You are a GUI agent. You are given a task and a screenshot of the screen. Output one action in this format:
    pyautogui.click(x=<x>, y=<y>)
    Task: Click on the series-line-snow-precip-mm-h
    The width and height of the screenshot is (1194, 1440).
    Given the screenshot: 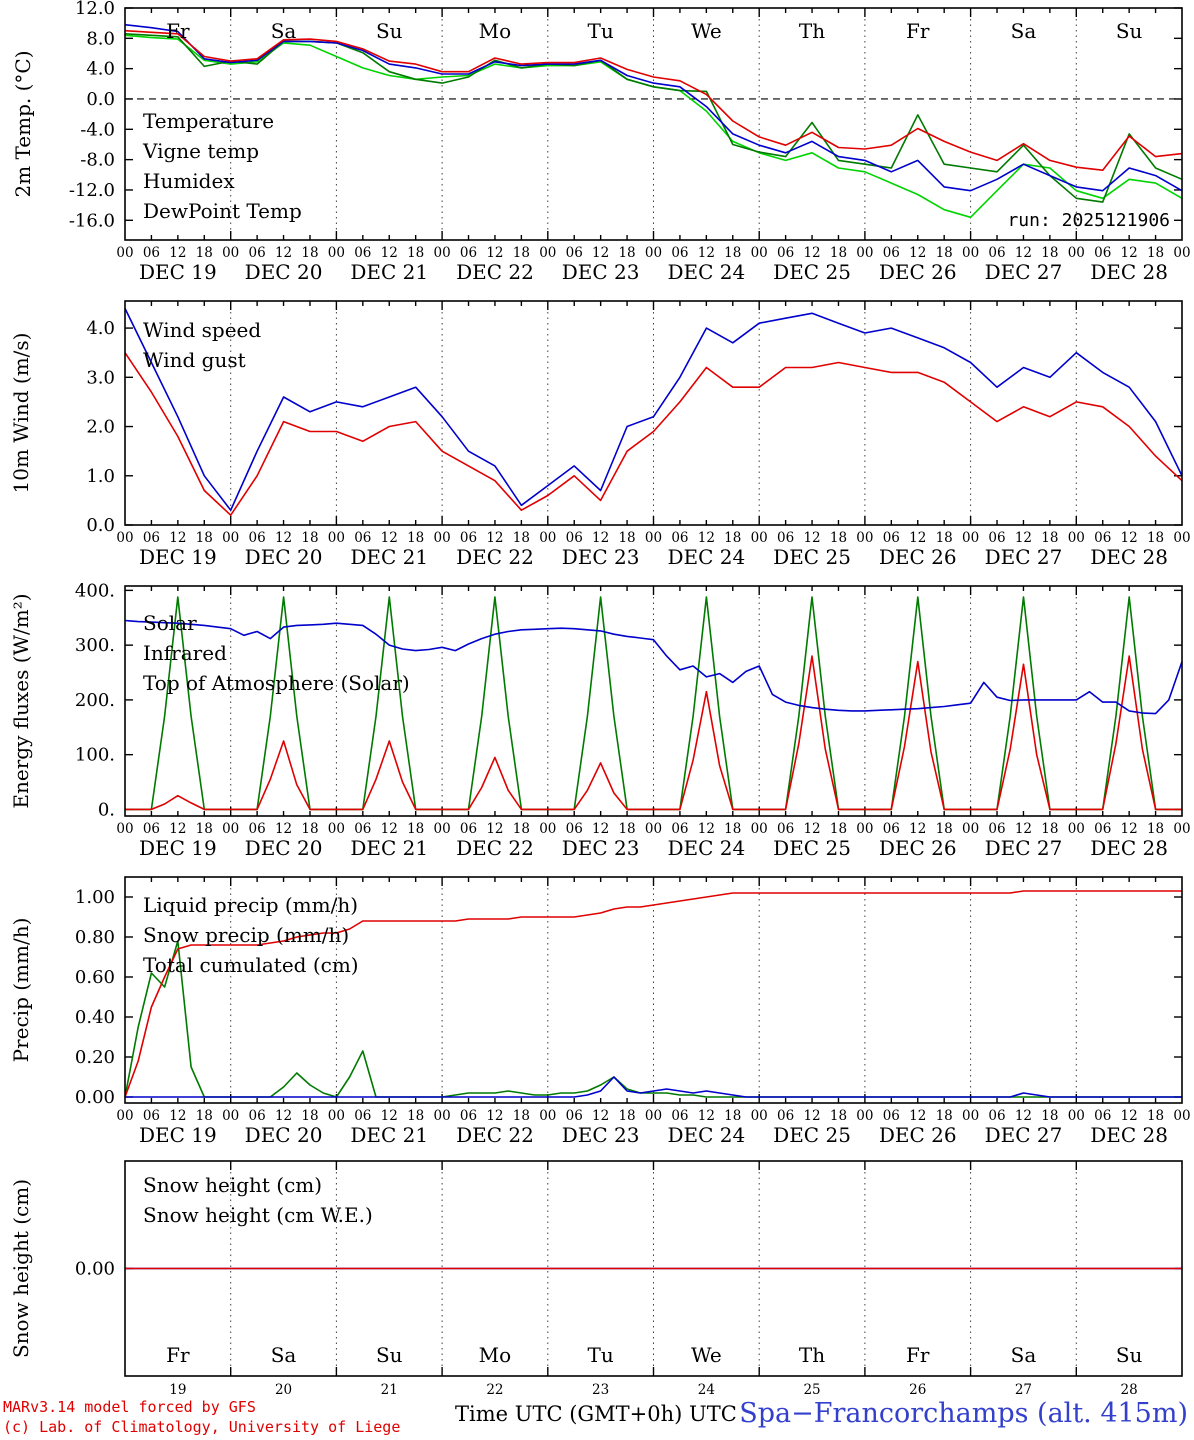 What is the action you would take?
    pyautogui.click(x=653, y=1087)
    